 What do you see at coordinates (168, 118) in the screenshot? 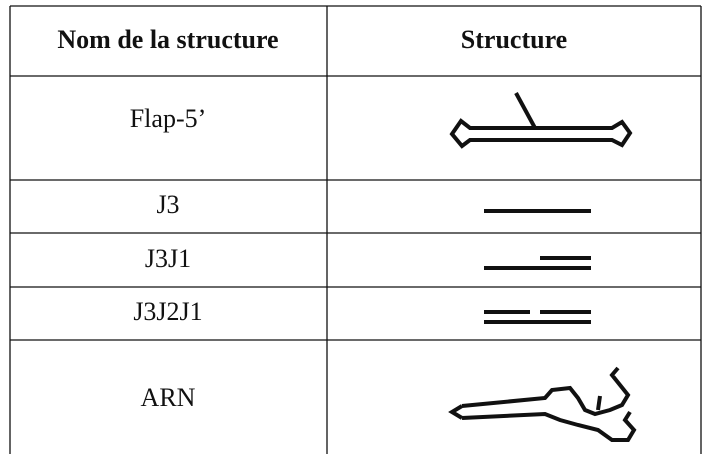
I see `structure-name: Flap-5’` at bounding box center [168, 118].